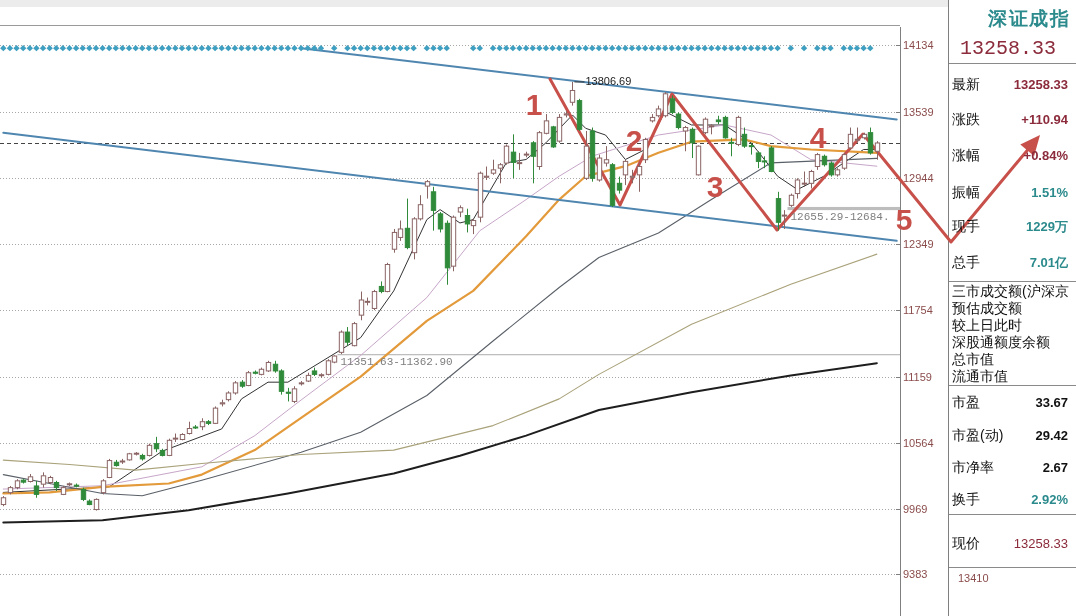 The image size is (1076, 616). Describe the element at coordinates (973, 466) in the screenshot. I see `text: 市净率` at that location.